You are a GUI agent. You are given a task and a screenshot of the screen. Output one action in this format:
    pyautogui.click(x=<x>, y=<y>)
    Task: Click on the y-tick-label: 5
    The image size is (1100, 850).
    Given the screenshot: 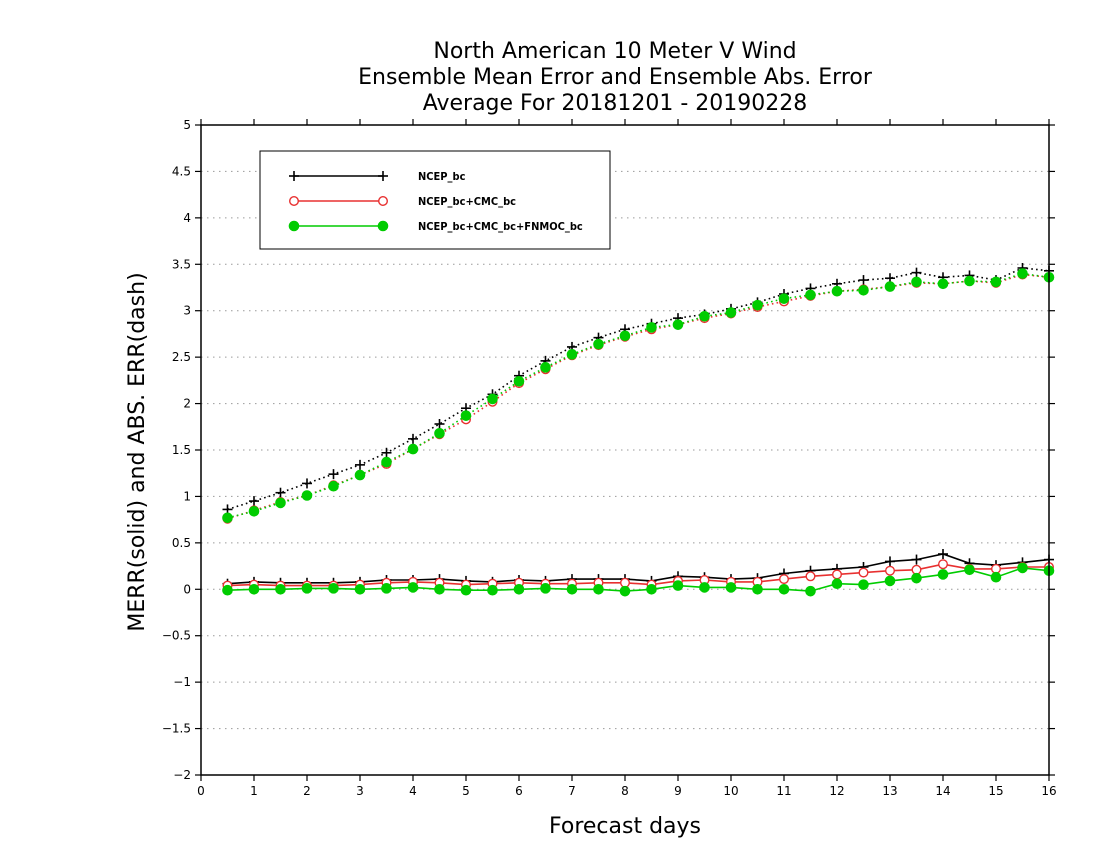 What is the action you would take?
    pyautogui.click(x=187, y=125)
    